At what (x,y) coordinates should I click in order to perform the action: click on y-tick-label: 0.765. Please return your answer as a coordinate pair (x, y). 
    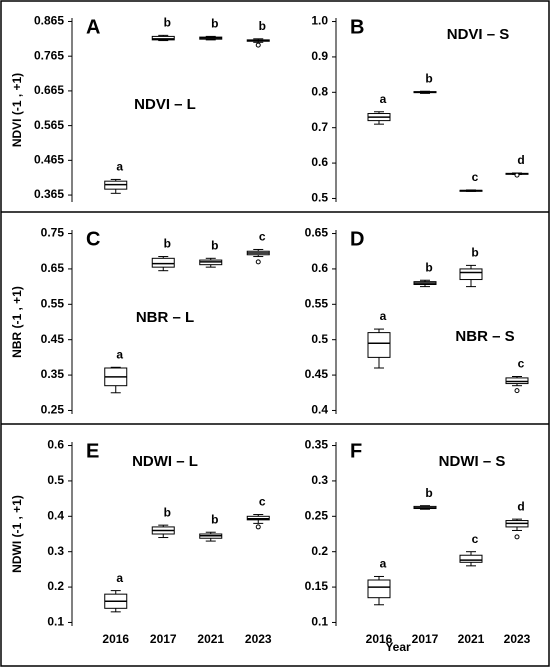
    Looking at the image, I should click on (49, 55).